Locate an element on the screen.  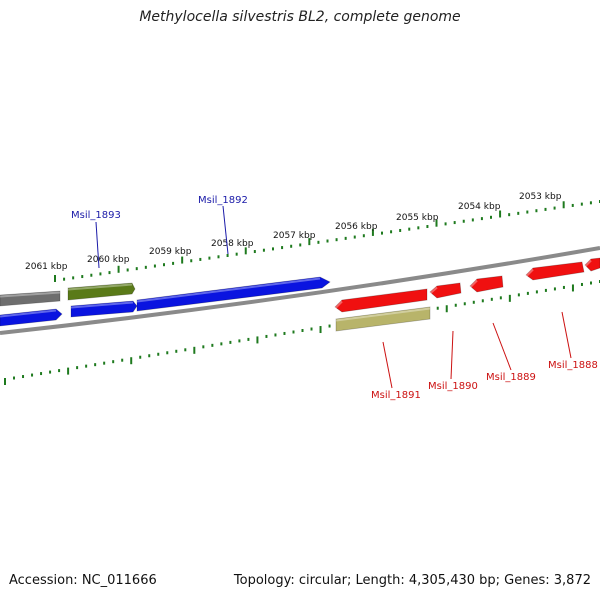
scale-label: 2056 kbp is located at coordinates (356, 227).